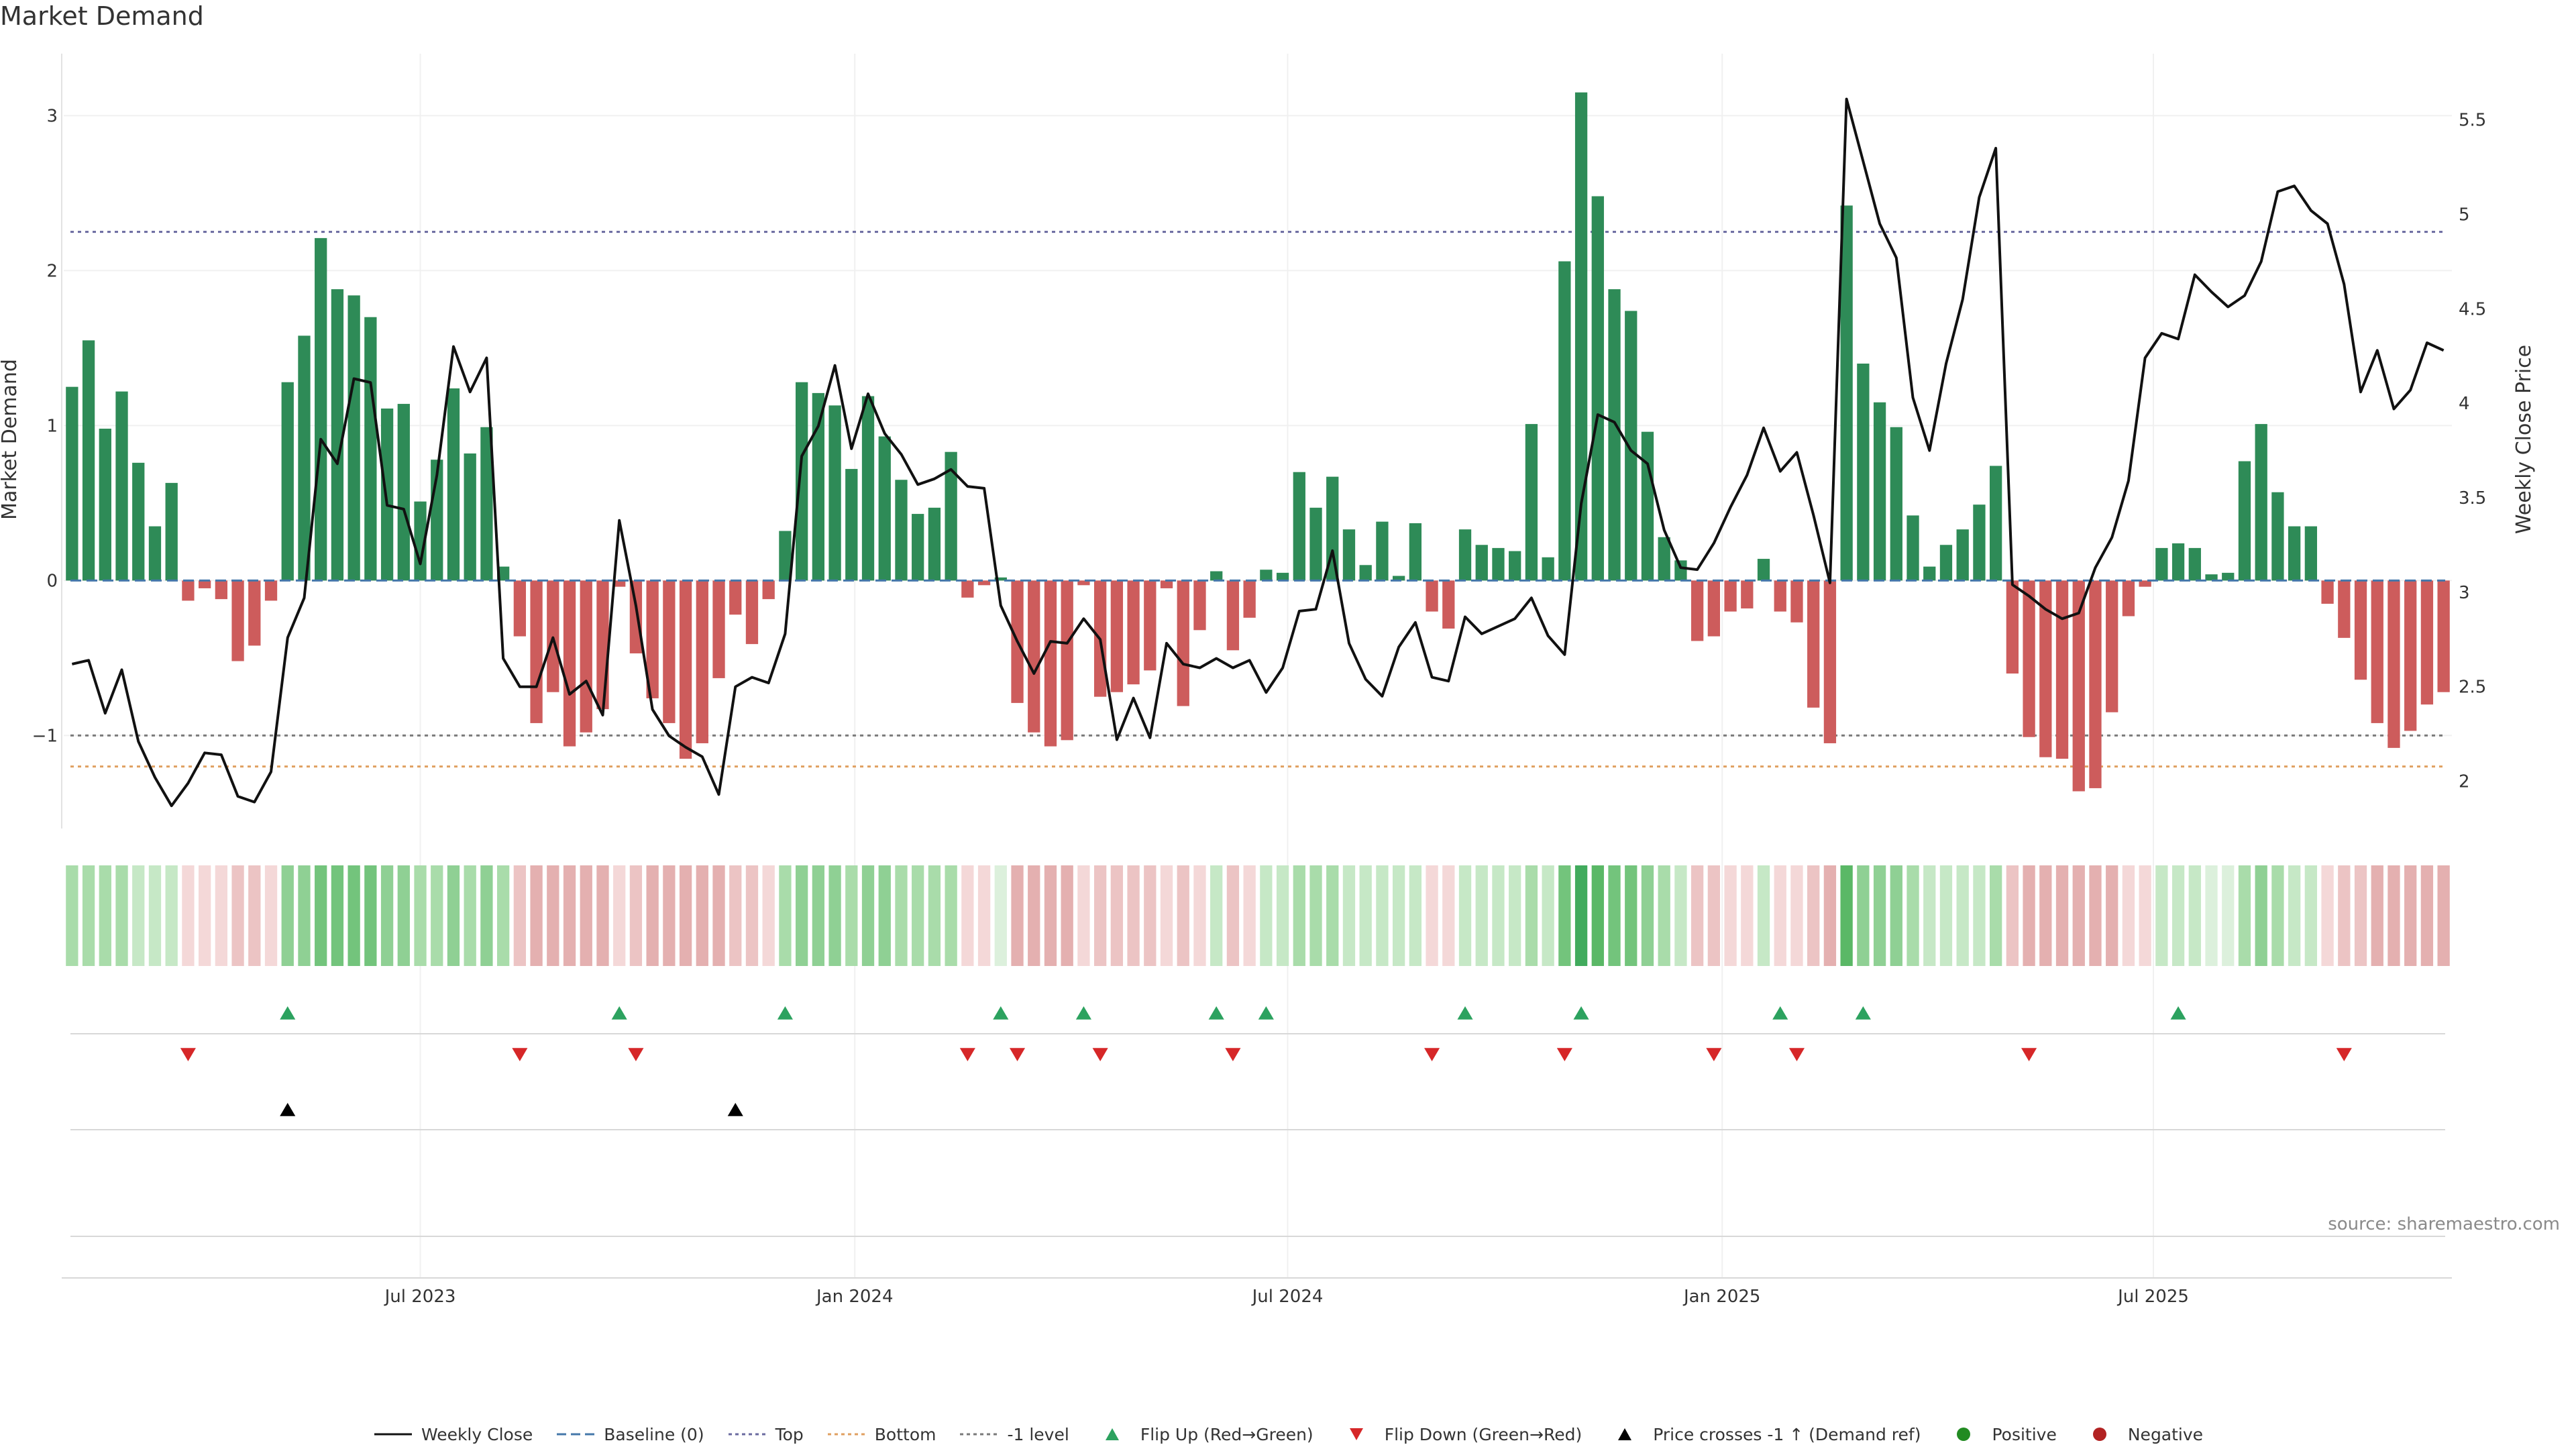 This screenshot has width=2576, height=1449. What do you see at coordinates (1014, 1434) in the screenshot?
I see `legend-item: -1 level` at bounding box center [1014, 1434].